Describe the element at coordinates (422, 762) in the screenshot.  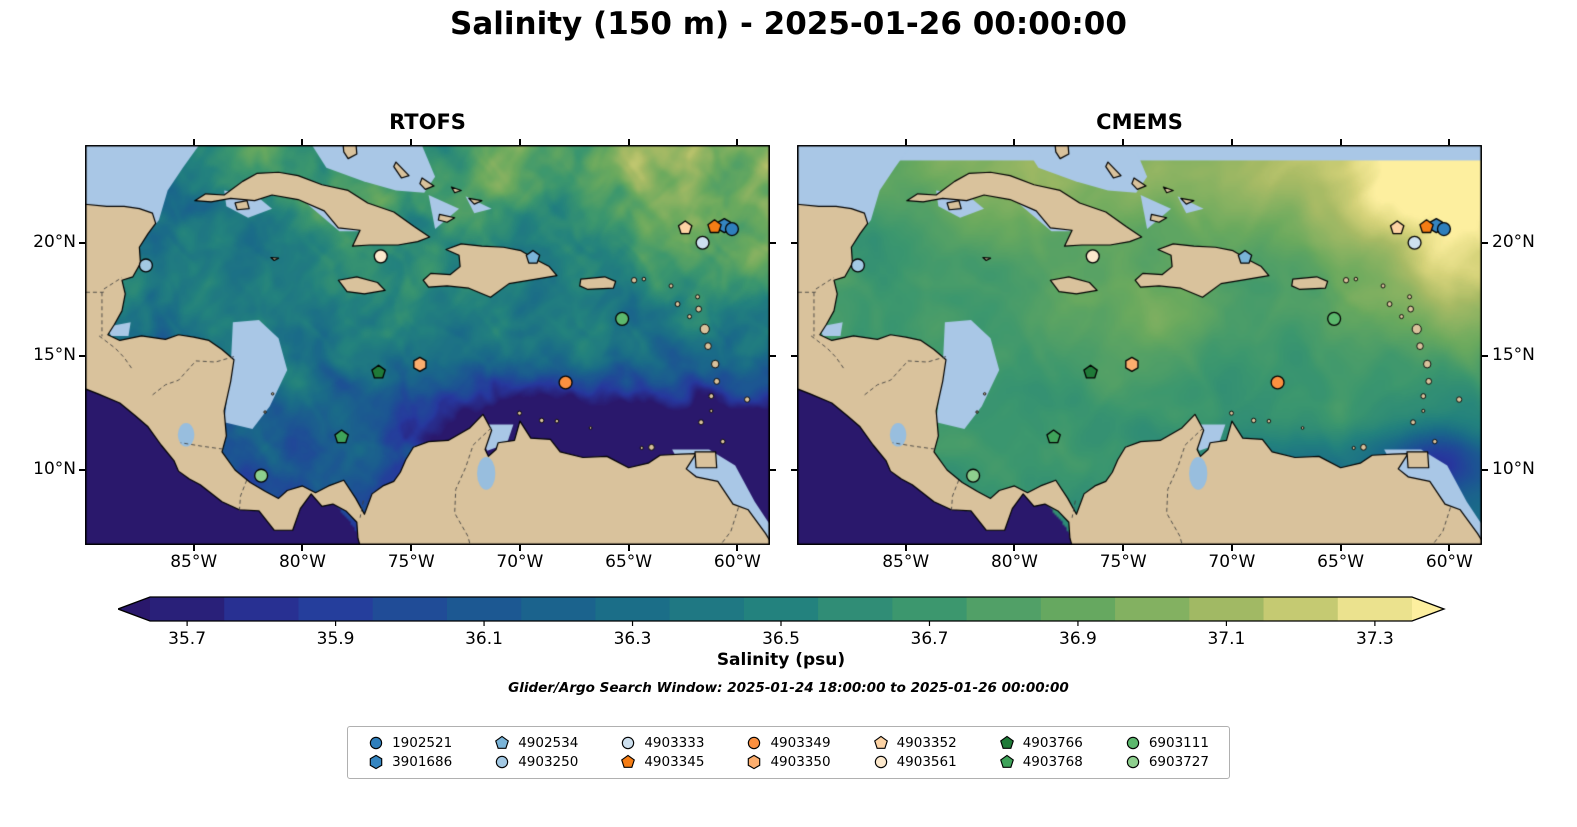
I see `legend-float-id: 3901686` at that location.